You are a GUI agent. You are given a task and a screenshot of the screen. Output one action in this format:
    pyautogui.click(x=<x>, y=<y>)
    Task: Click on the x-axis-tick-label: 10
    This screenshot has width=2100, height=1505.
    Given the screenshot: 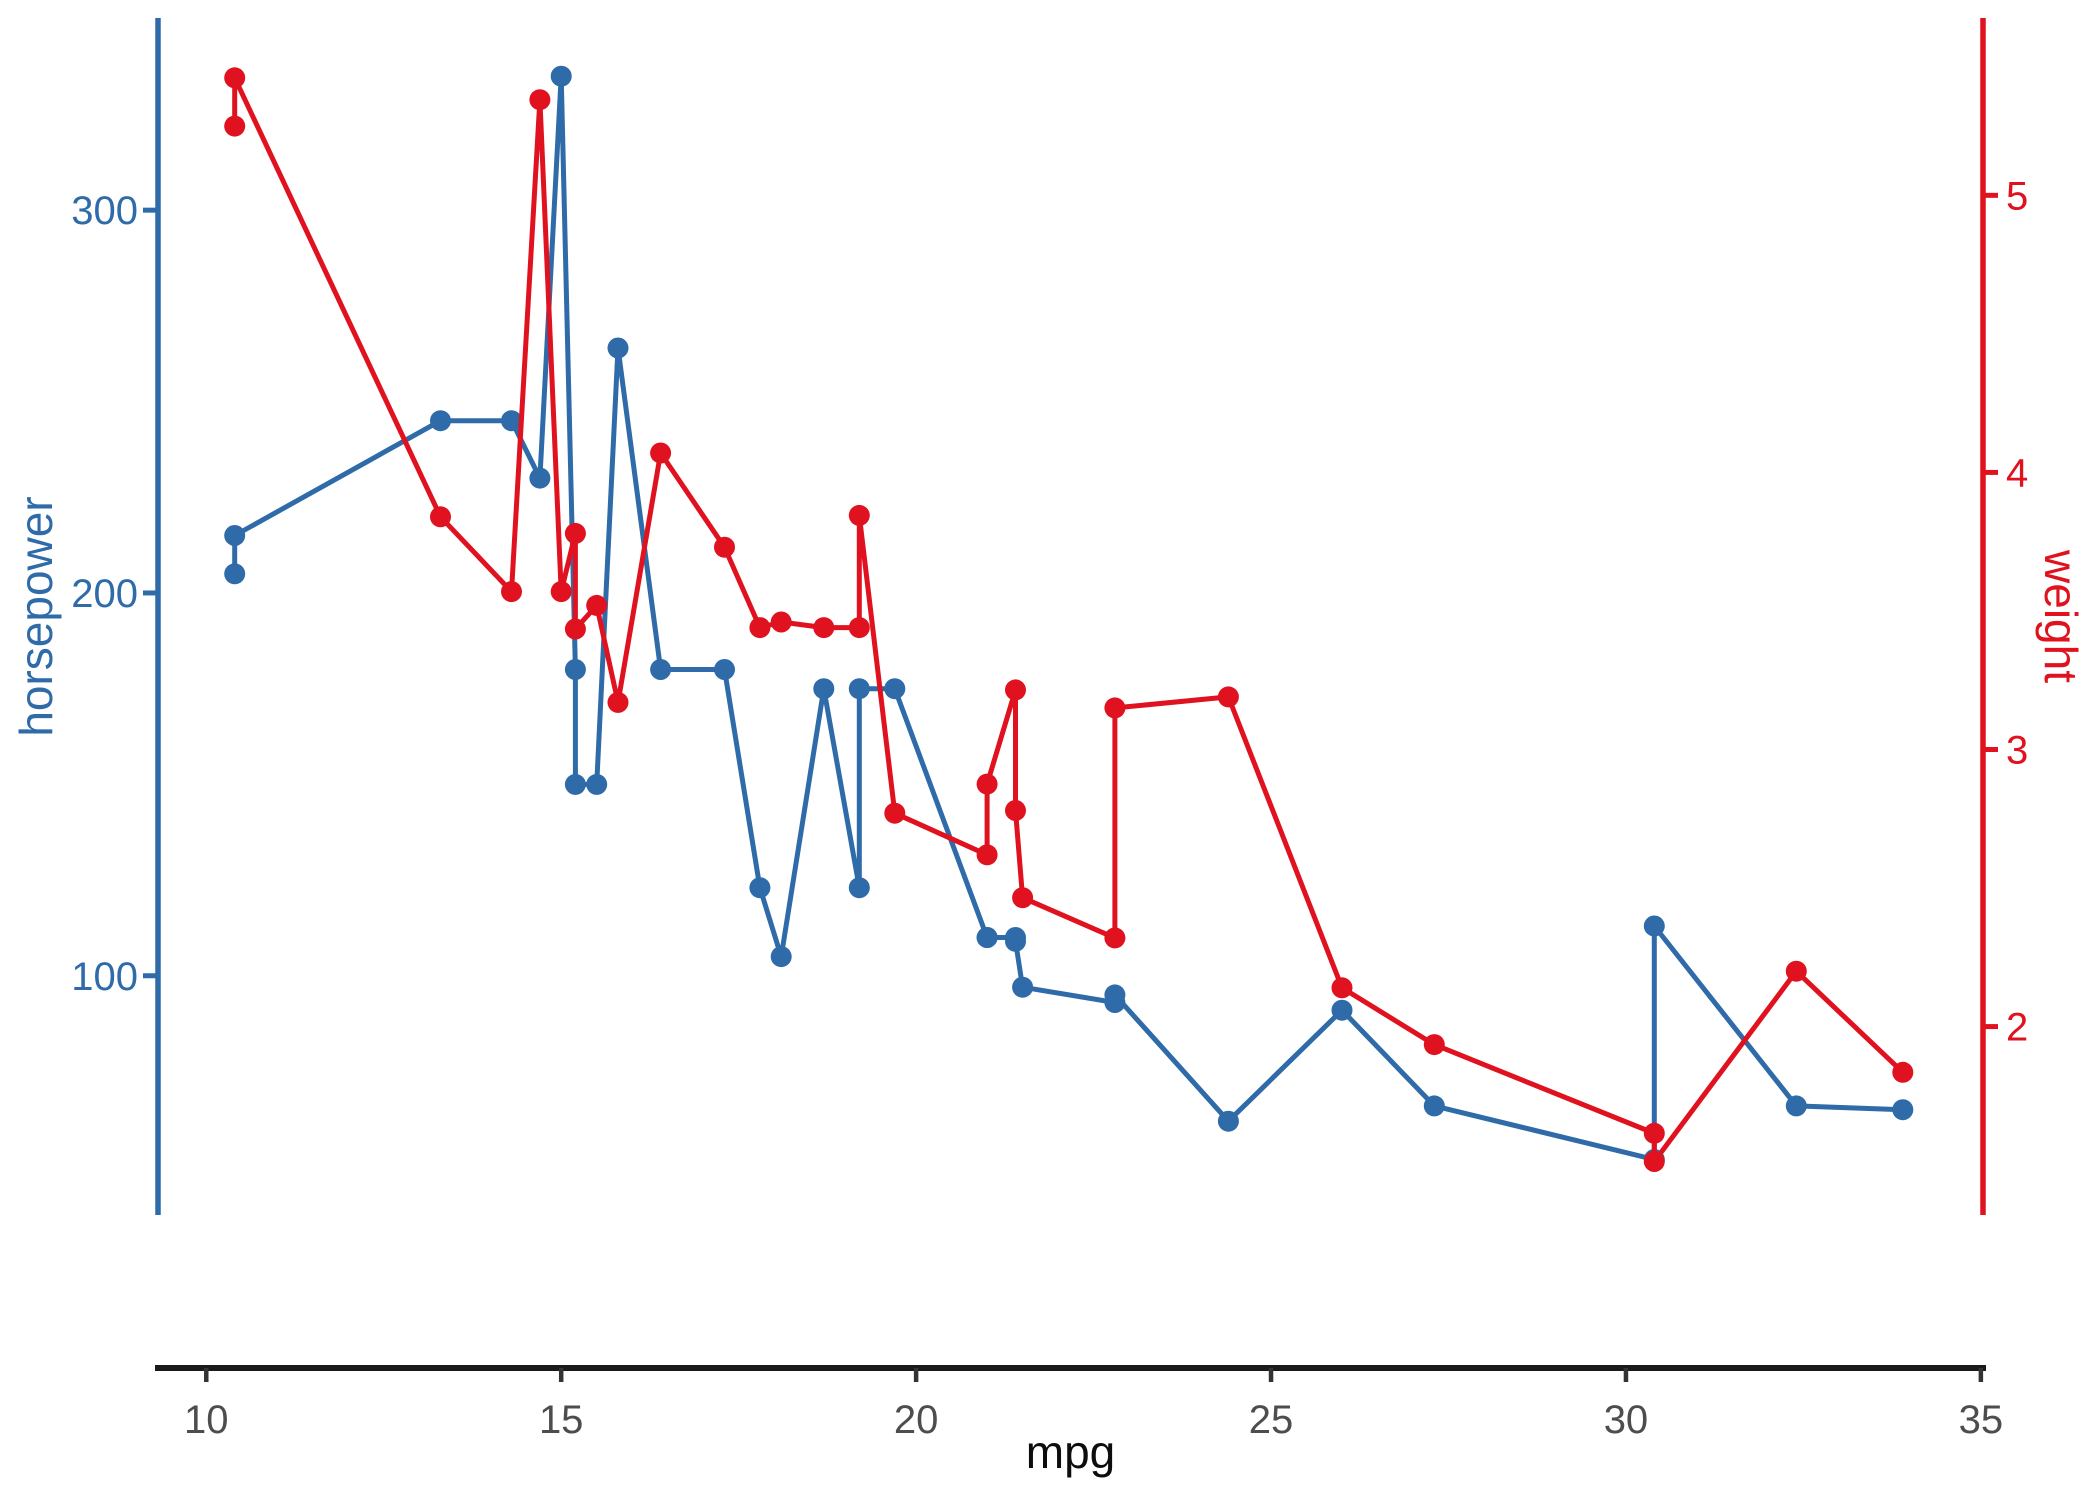 What is the action you would take?
    pyautogui.click(x=206, y=1420)
    